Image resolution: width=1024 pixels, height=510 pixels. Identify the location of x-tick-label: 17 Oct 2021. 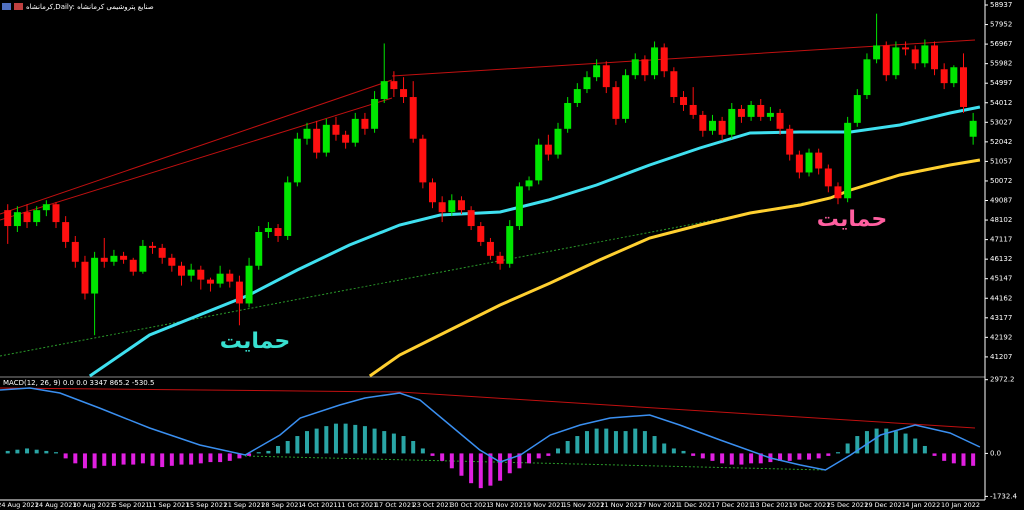
(395, 505).